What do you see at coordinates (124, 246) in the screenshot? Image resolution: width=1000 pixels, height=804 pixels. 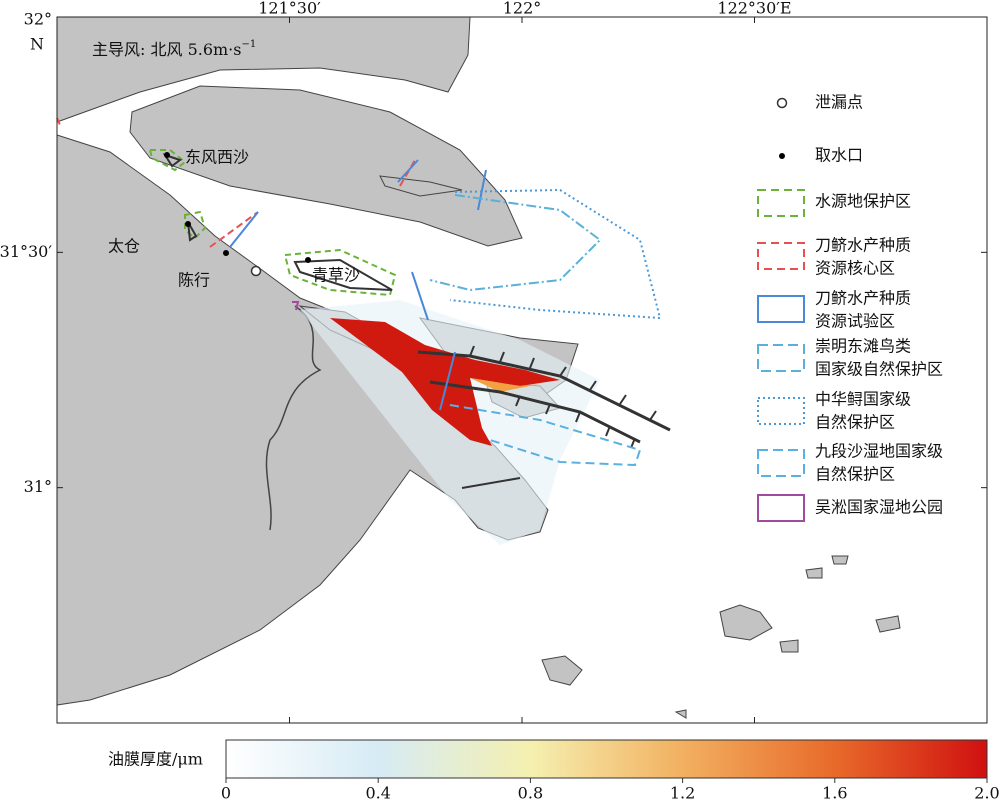 I see `place-label: 太仓` at bounding box center [124, 246].